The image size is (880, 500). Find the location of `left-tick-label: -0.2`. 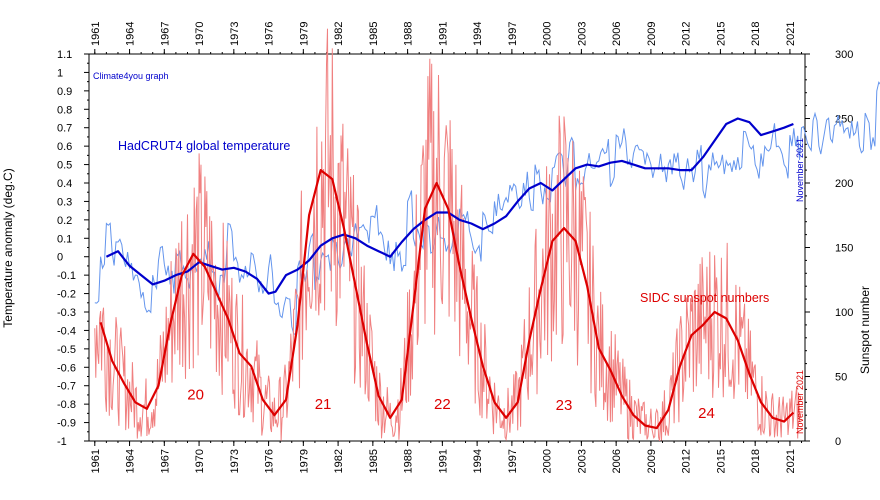

left-tick-label: -0.2 is located at coordinates (66, 295).